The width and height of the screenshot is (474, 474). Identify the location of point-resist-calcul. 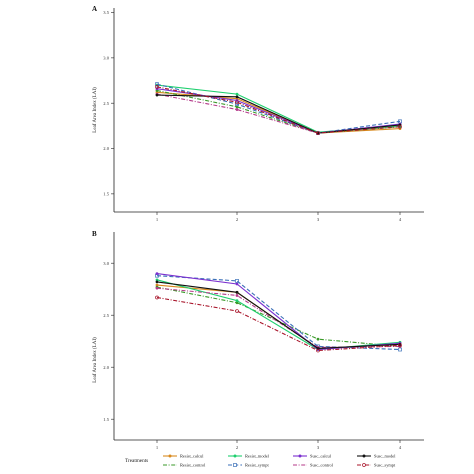
(157, 285).